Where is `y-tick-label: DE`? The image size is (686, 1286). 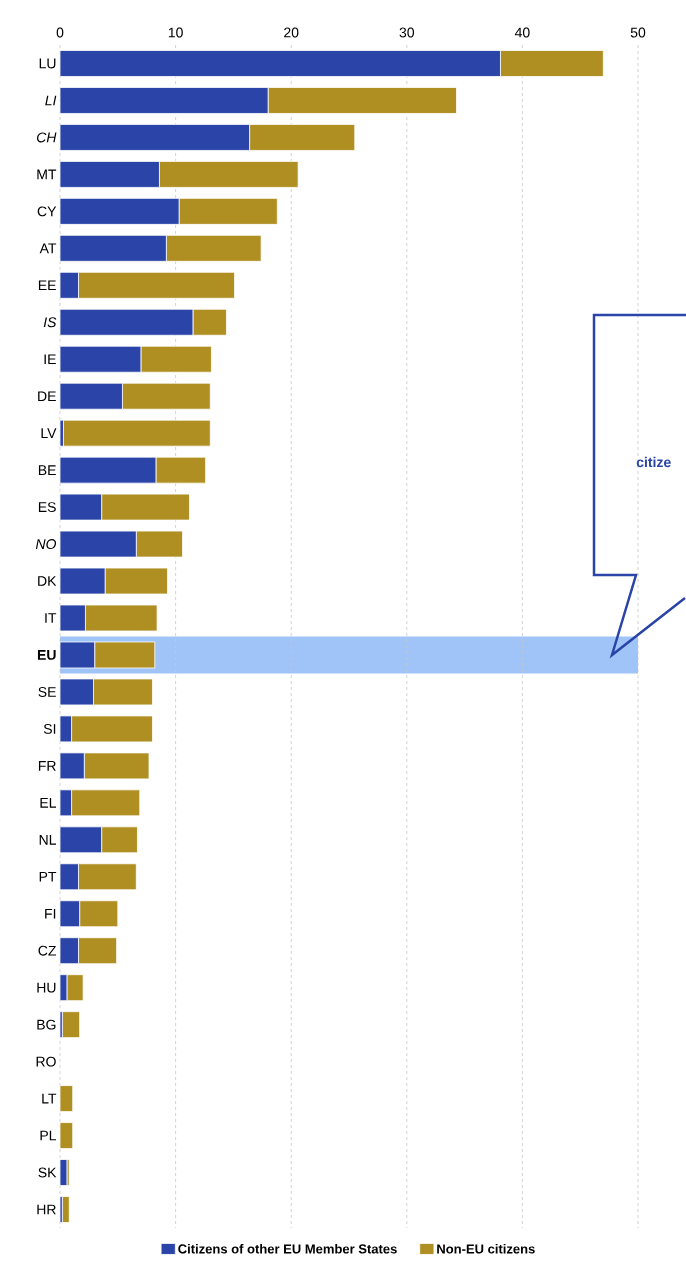
y-tick-label: DE is located at coordinates (47, 396).